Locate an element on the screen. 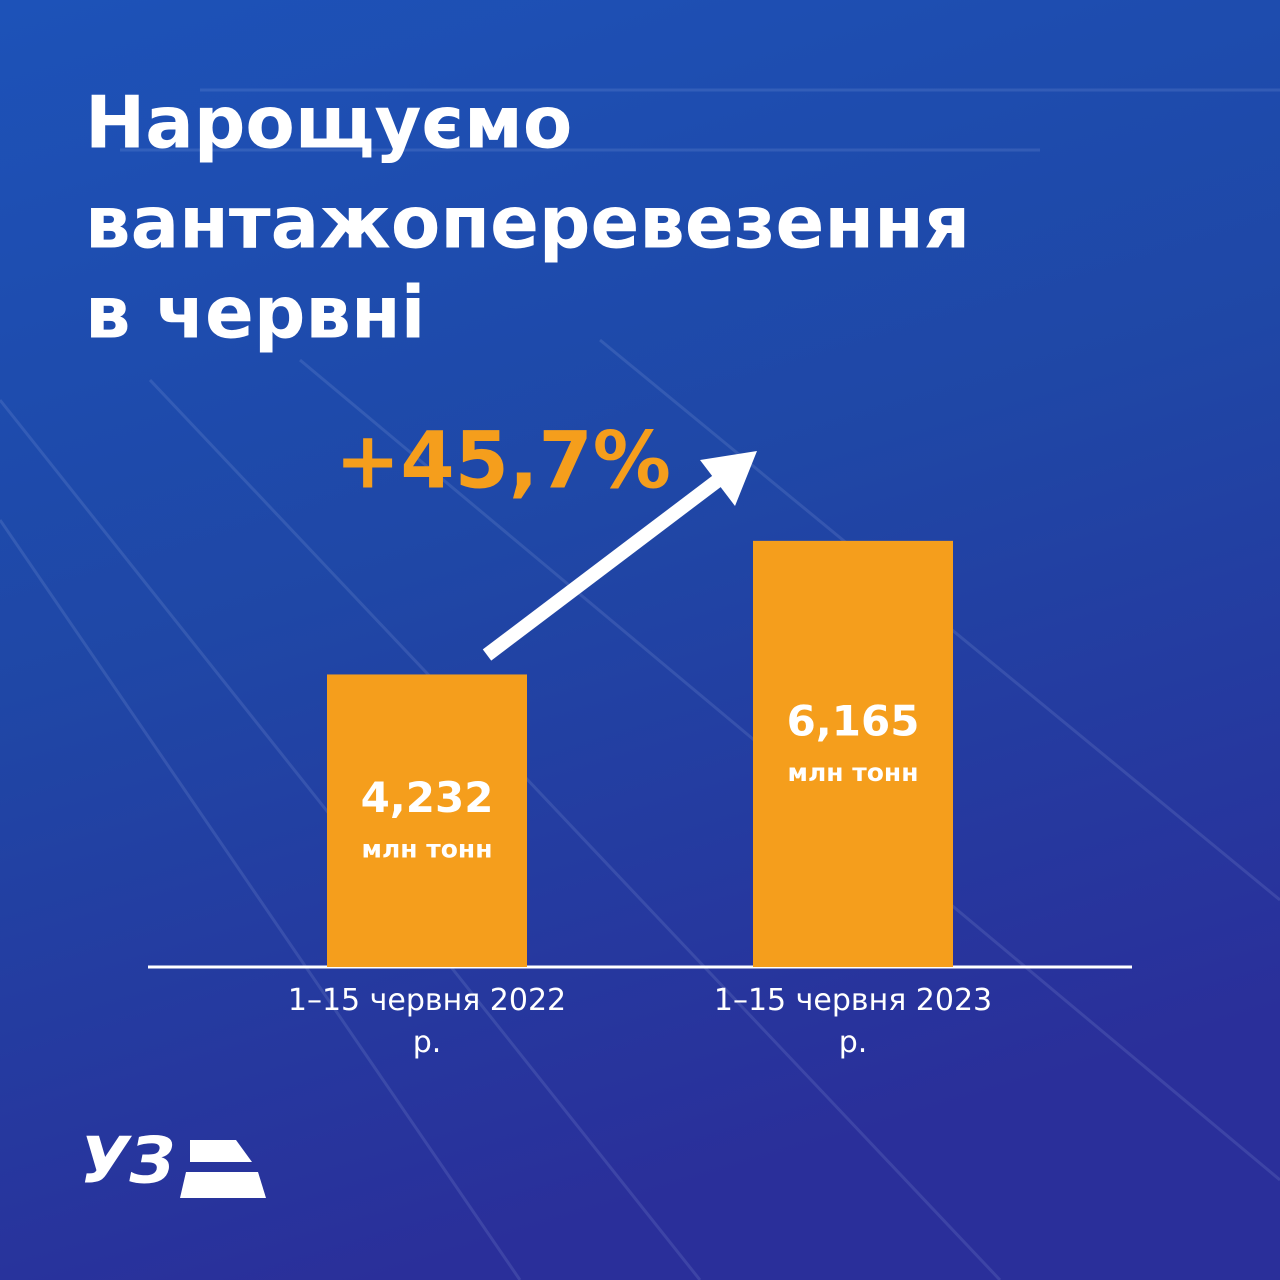 This screenshot has height=1280, width=1280. x-tick-label: 1–15 червня 2022 р. is located at coordinates (427, 1021).